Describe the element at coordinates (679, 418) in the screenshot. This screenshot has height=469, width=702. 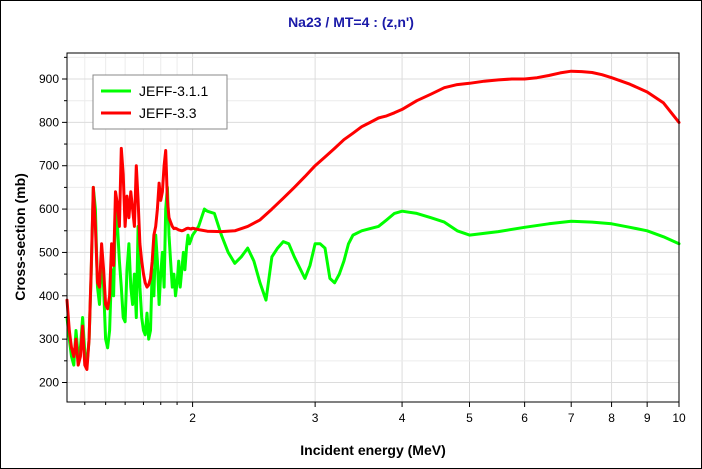
I see `x-tick-label: 10` at that location.